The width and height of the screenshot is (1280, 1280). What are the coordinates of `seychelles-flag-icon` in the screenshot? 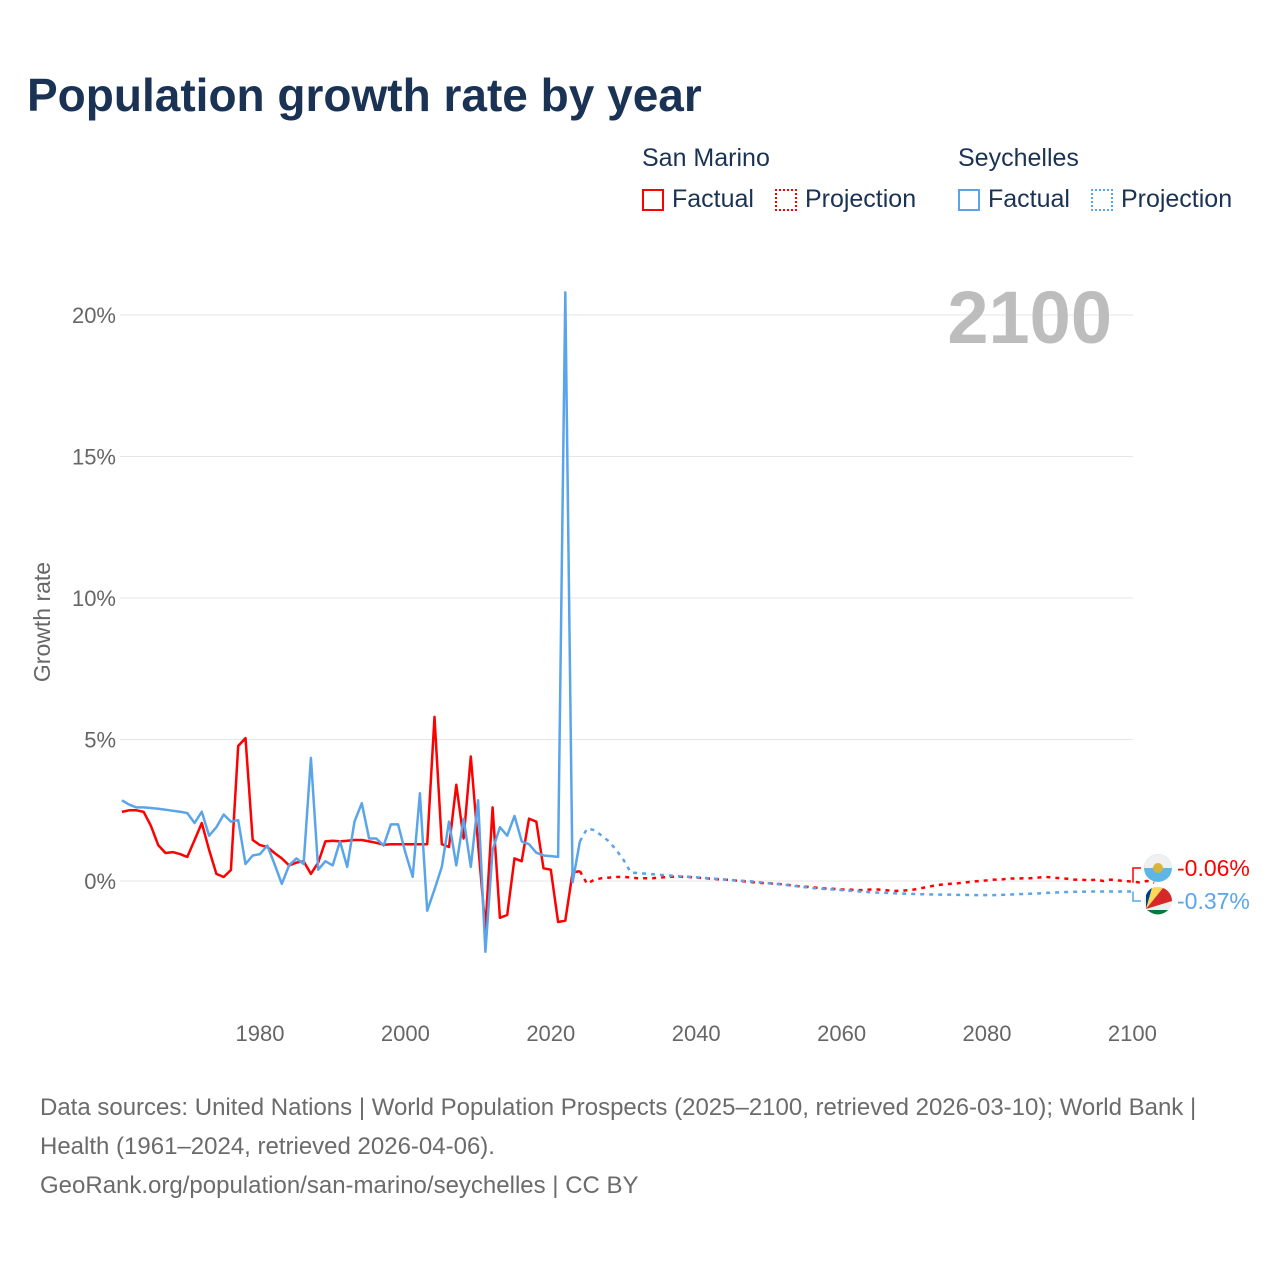 It's located at (1158, 900).